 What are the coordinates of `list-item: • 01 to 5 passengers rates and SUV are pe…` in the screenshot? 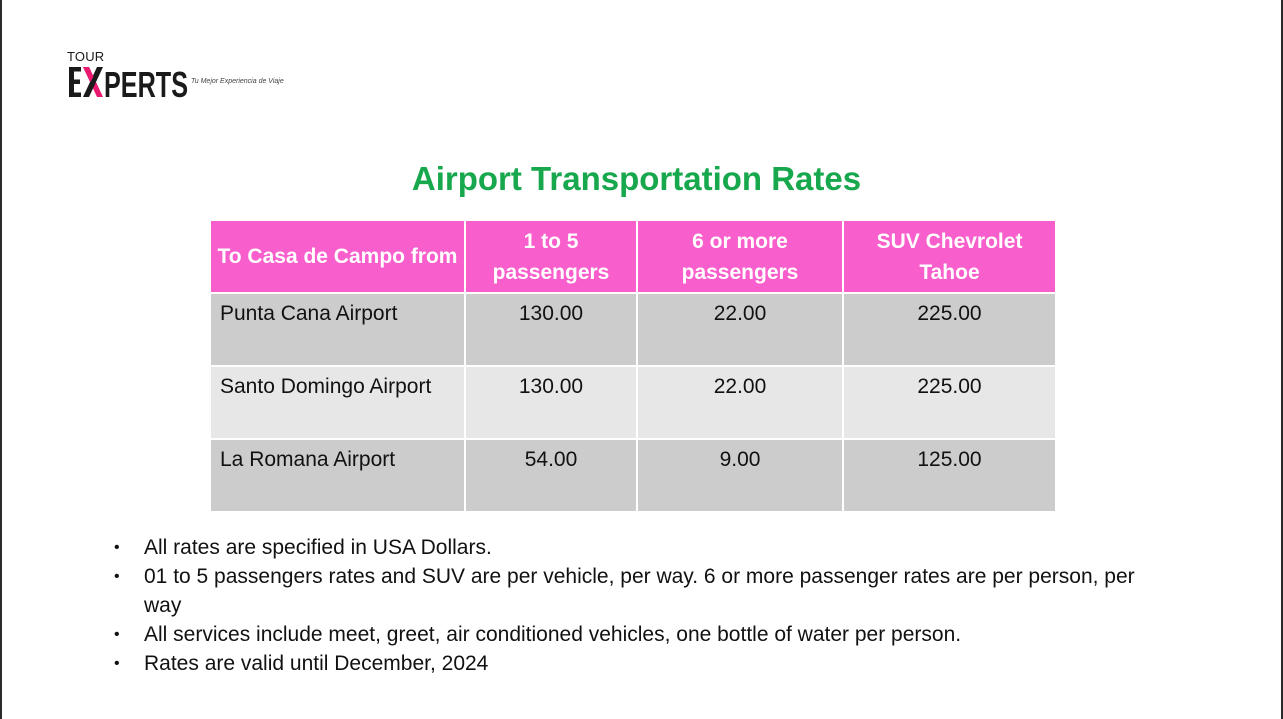 It's located at (627, 591).